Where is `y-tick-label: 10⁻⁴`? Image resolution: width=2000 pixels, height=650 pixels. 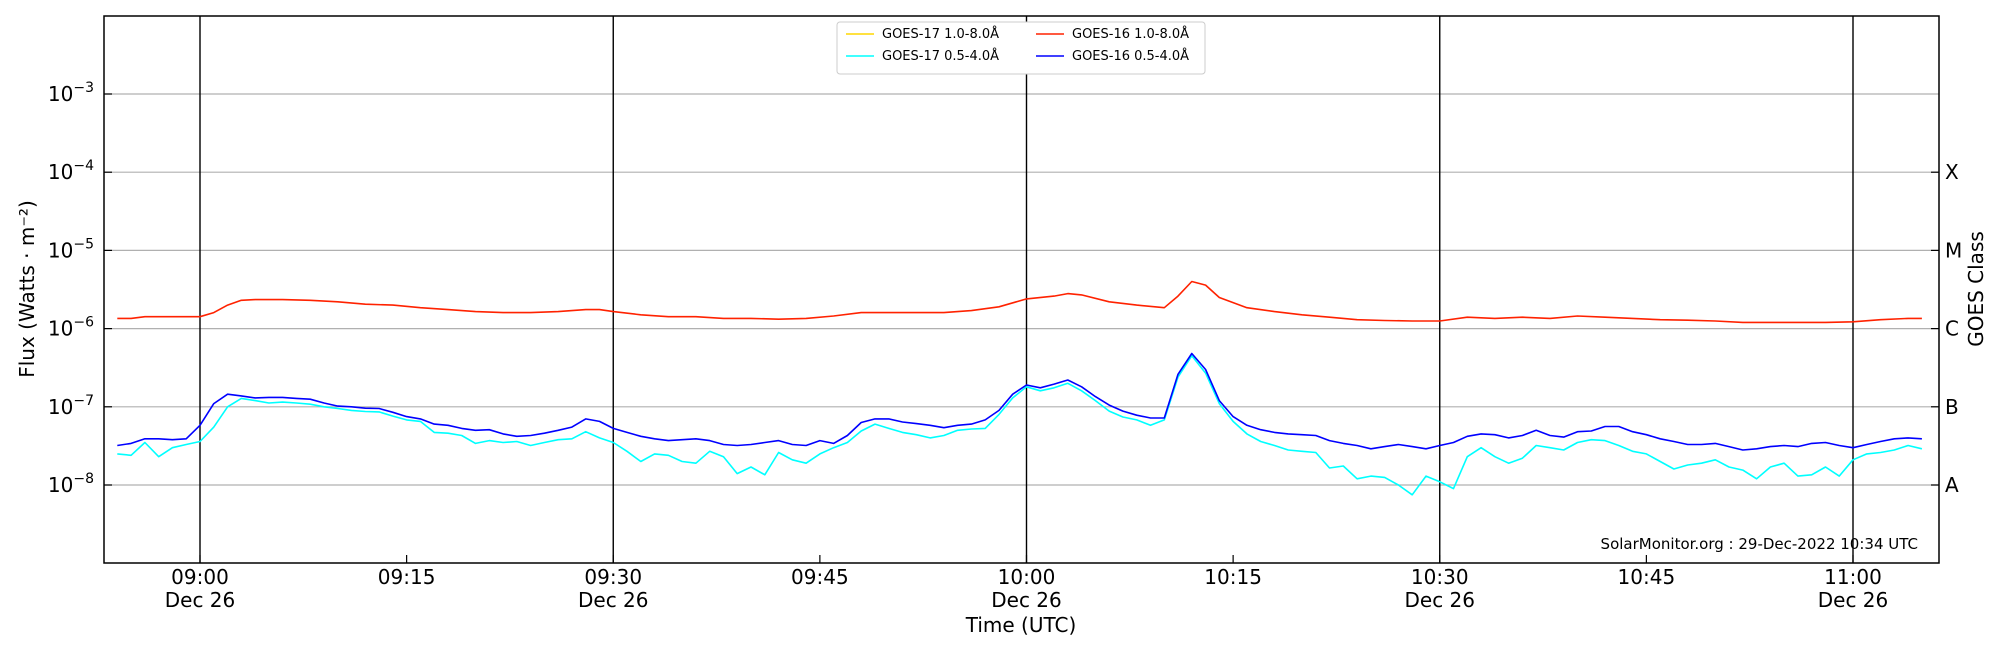
y-tick-label: 10⁻⁴ is located at coordinates (71, 171).